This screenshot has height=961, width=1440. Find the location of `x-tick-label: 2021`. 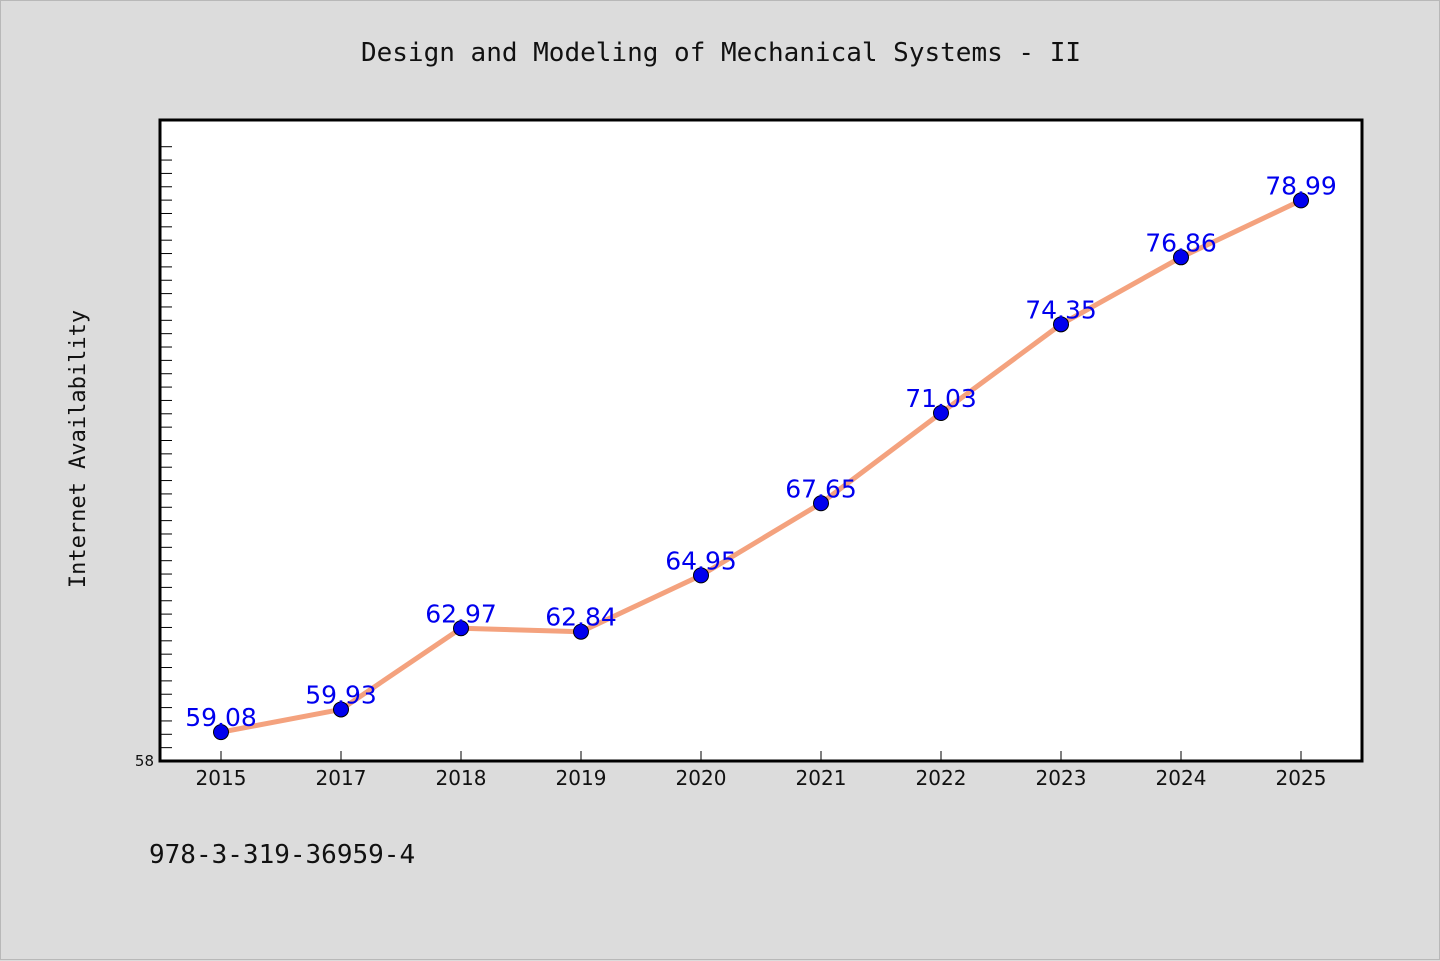

x-tick-label: 2021 is located at coordinates (821, 778).